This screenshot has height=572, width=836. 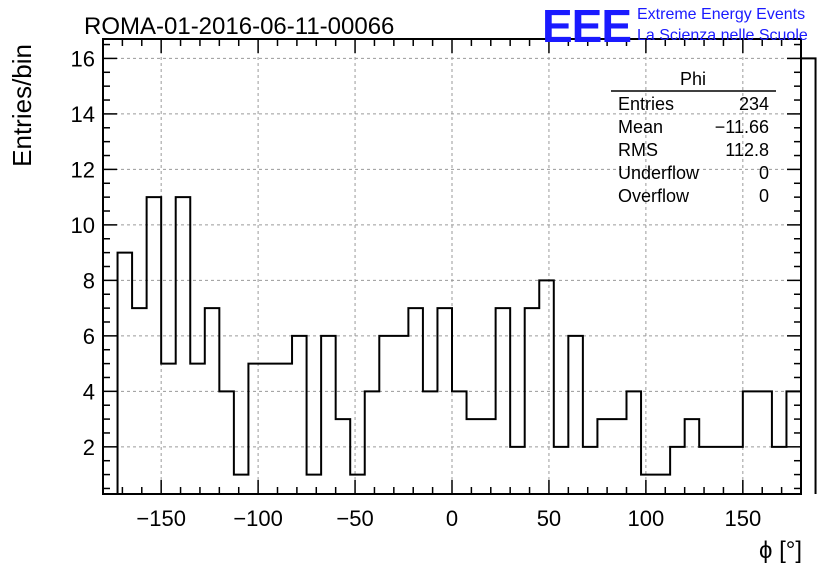 I want to click on eee-logo-line1: Extreme Energy Events, so click(x=721, y=14).